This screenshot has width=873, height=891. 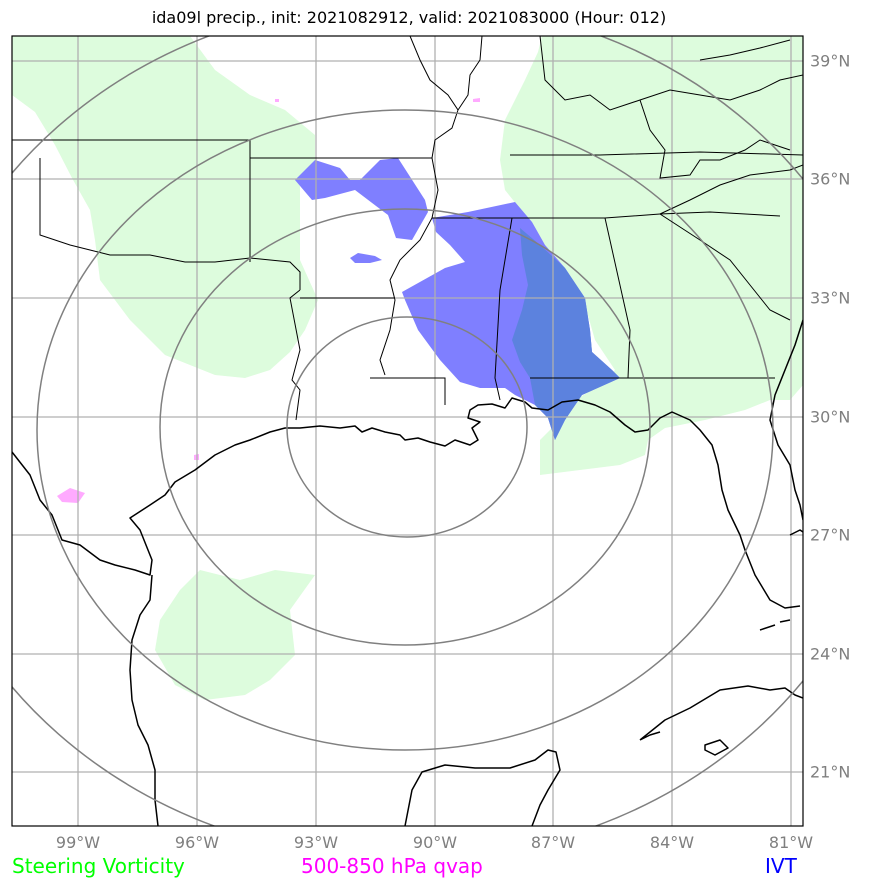 What do you see at coordinates (830, 298) in the screenshot?
I see `lat-label-33n: 33°N` at bounding box center [830, 298].